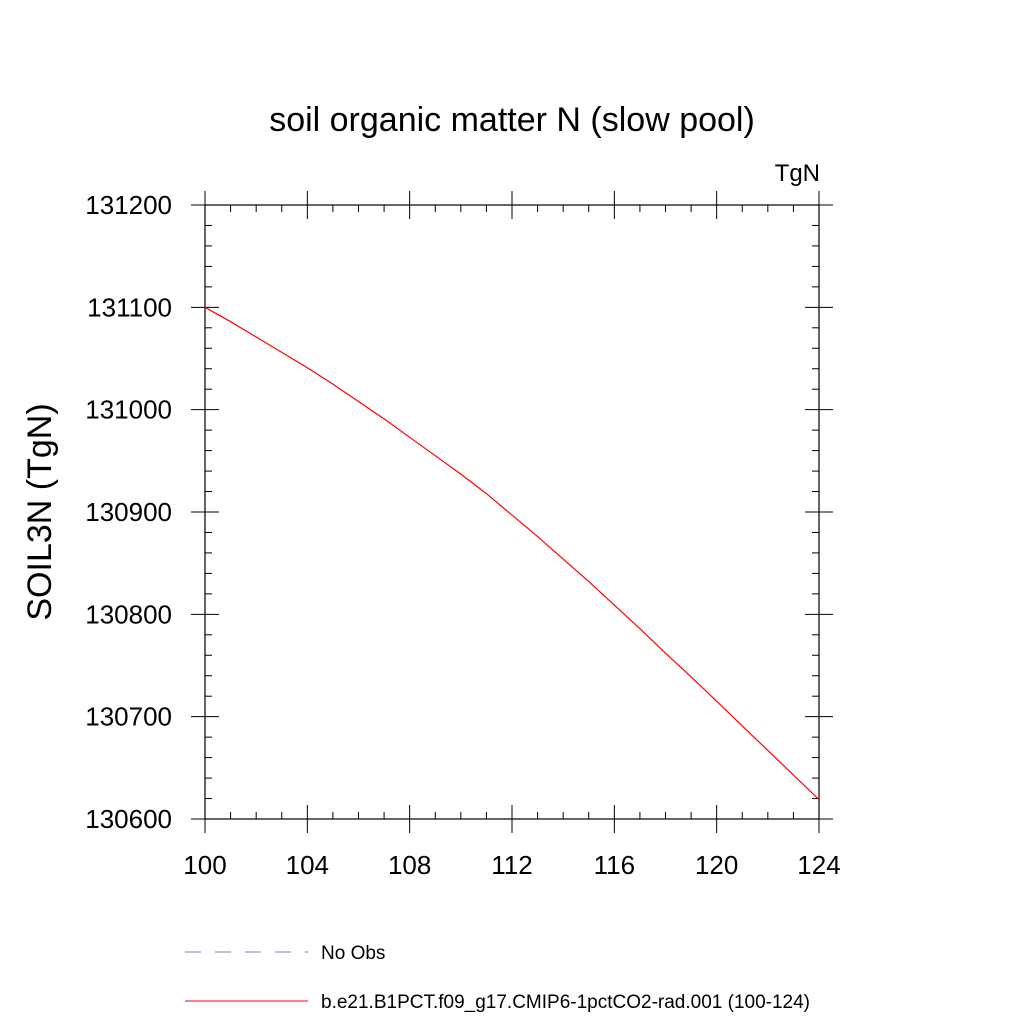 The width and height of the screenshot is (1024, 1024). I want to click on x-tick-label: 120, so click(716, 865).